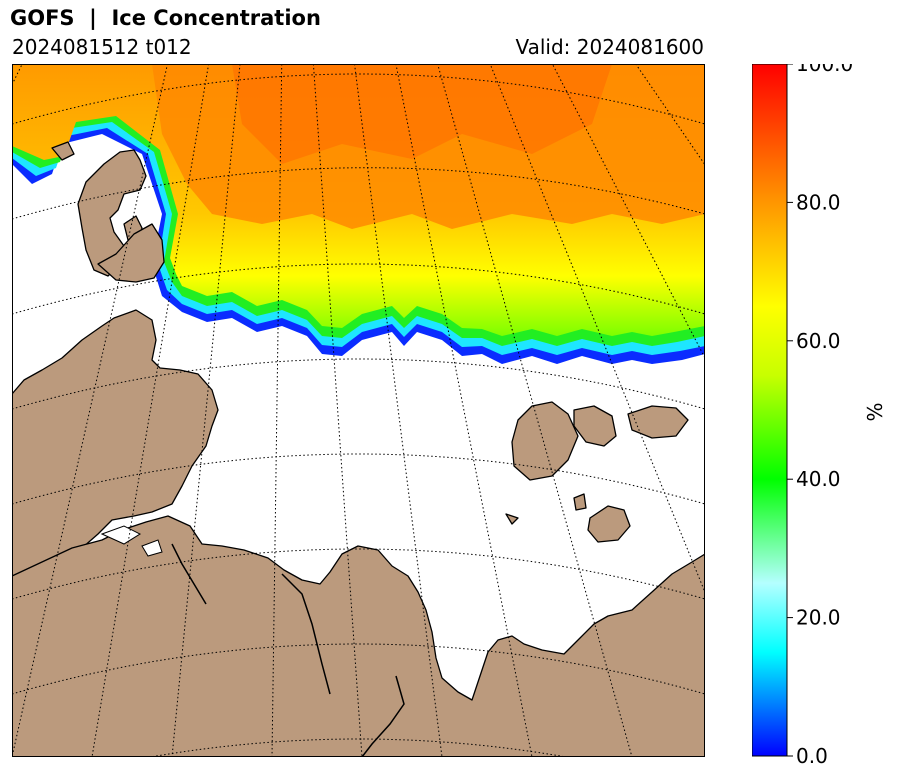  Describe the element at coordinates (131, 253) in the screenshot. I see `edgeoya-island` at that location.